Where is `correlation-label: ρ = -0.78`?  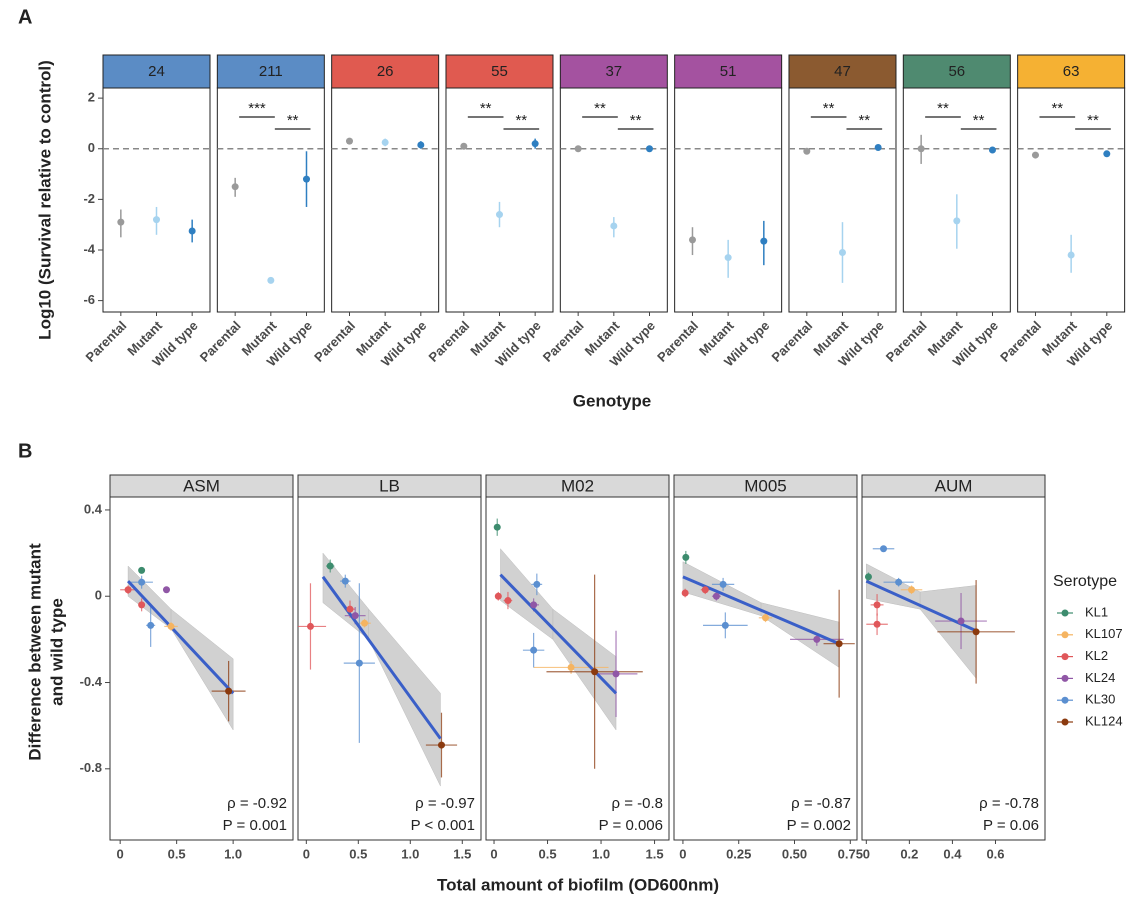
correlation-label: ρ = -0.78 is located at coordinates (1009, 803).